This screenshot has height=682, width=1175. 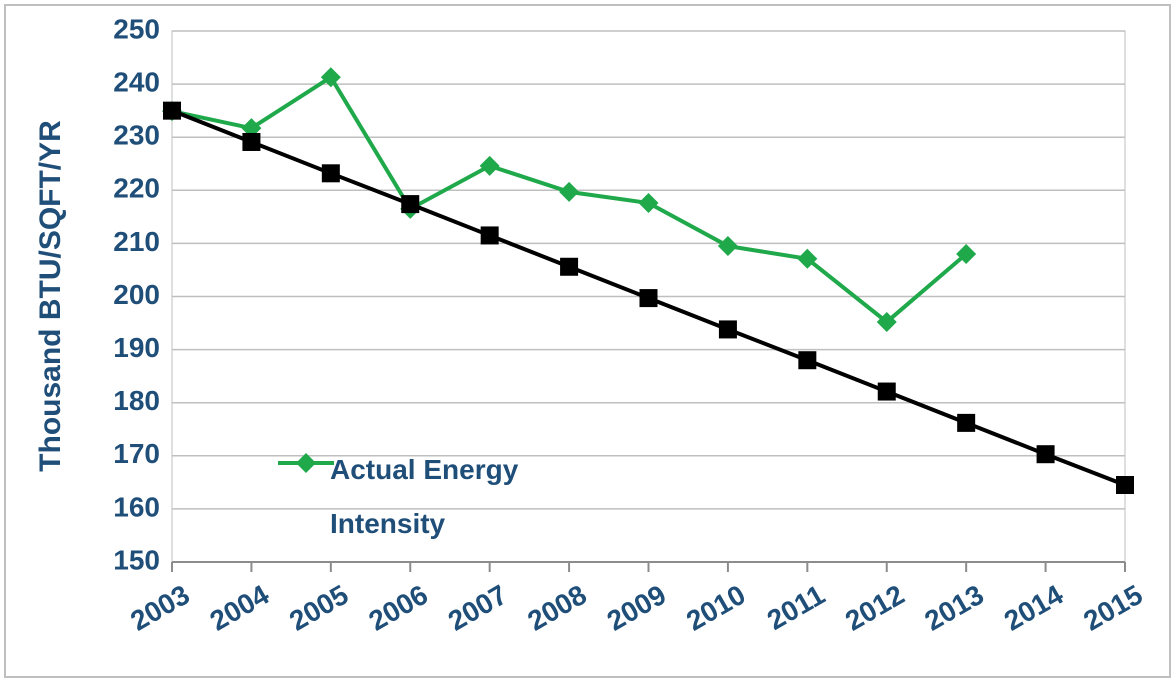 What do you see at coordinates (136, 453) in the screenshot?
I see `y-tick-label: 170` at bounding box center [136, 453].